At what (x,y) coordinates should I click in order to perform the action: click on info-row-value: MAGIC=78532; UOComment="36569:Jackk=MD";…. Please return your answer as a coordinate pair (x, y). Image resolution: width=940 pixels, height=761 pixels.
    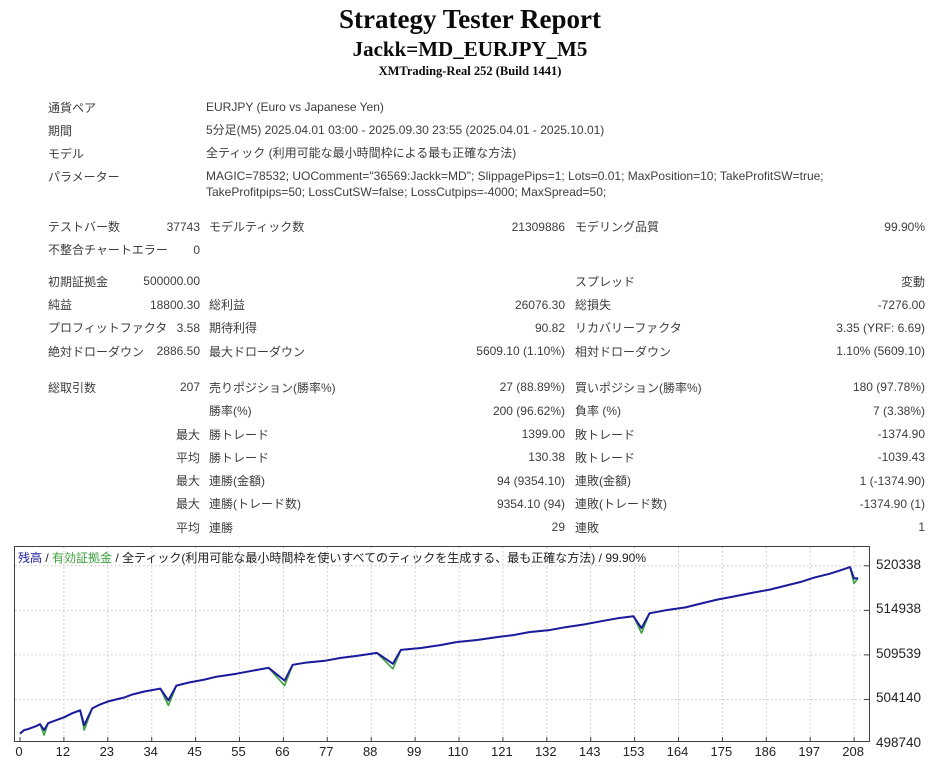
    Looking at the image, I should click on (515, 184).